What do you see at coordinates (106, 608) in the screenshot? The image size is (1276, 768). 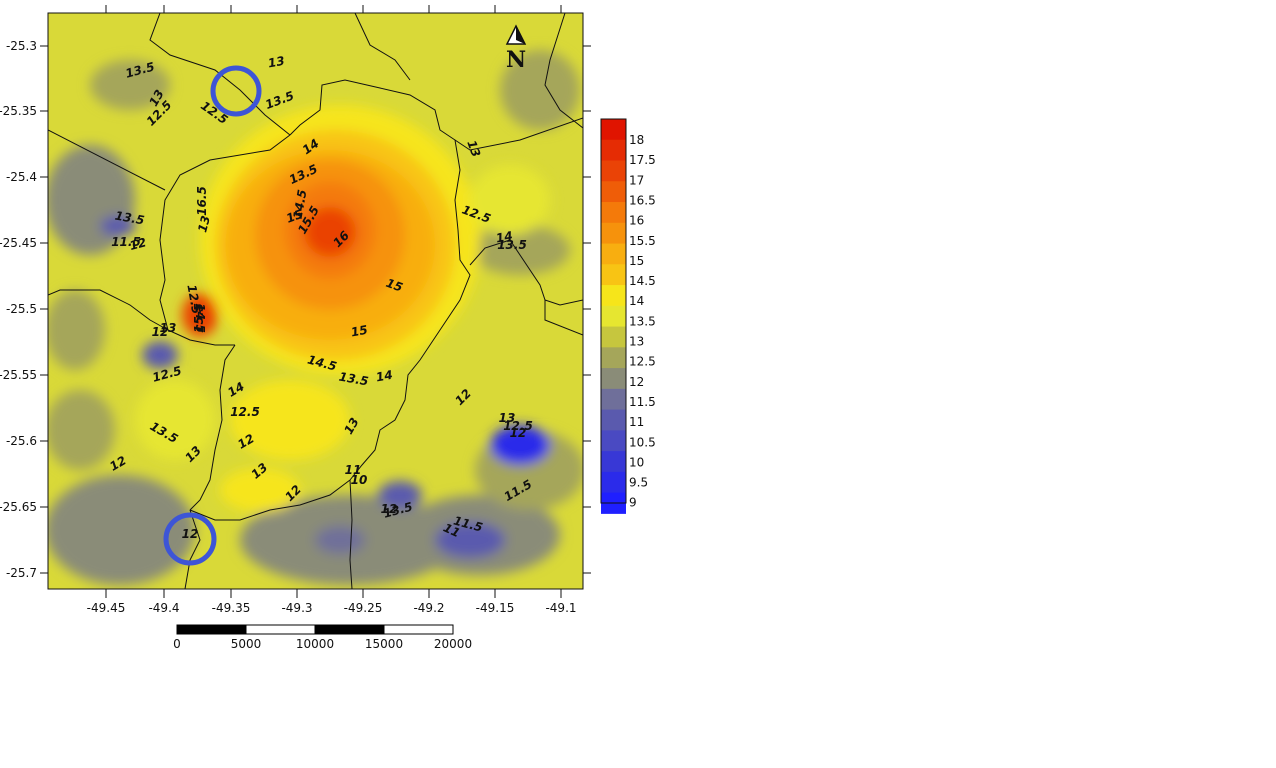 I see `x-tick-label: -49.45` at bounding box center [106, 608].